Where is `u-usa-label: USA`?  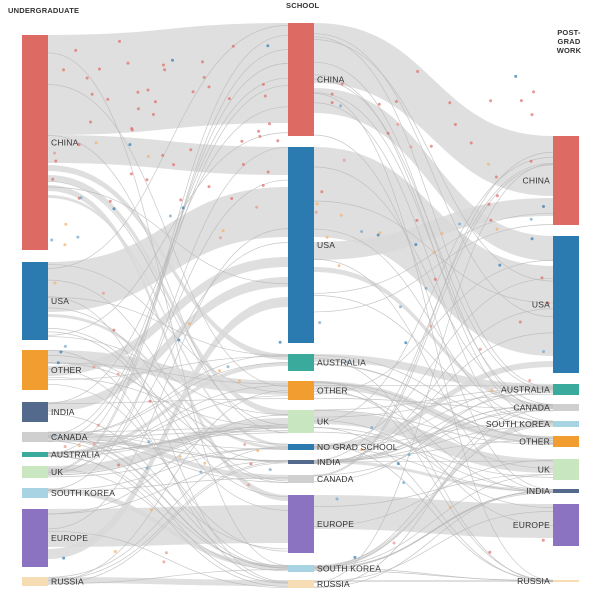 u-usa-label: USA is located at coordinates (60, 301).